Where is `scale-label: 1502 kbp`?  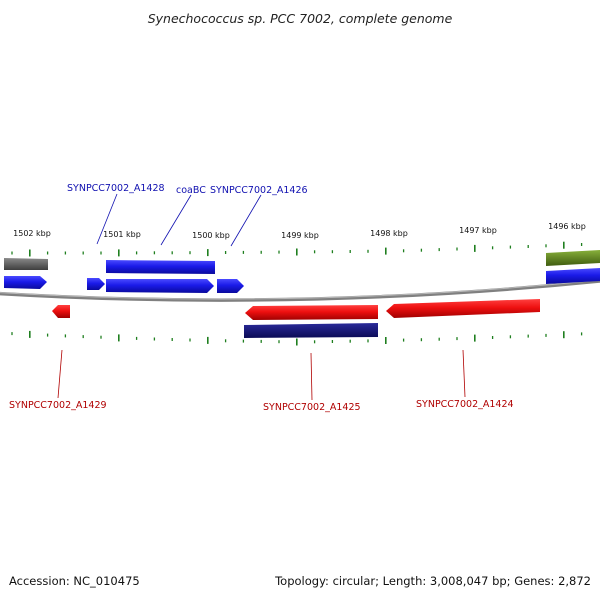 scale-label: 1502 kbp is located at coordinates (32, 233).